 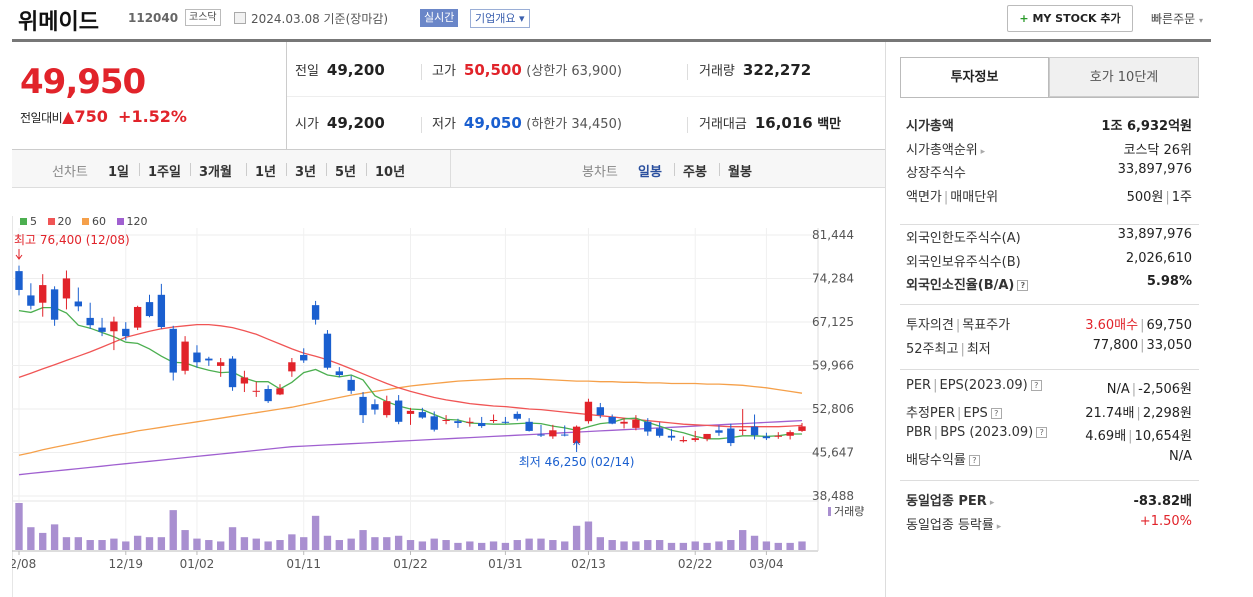 I want to click on trade-amount: 거래대금 16,016 백만, so click(x=770, y=122).